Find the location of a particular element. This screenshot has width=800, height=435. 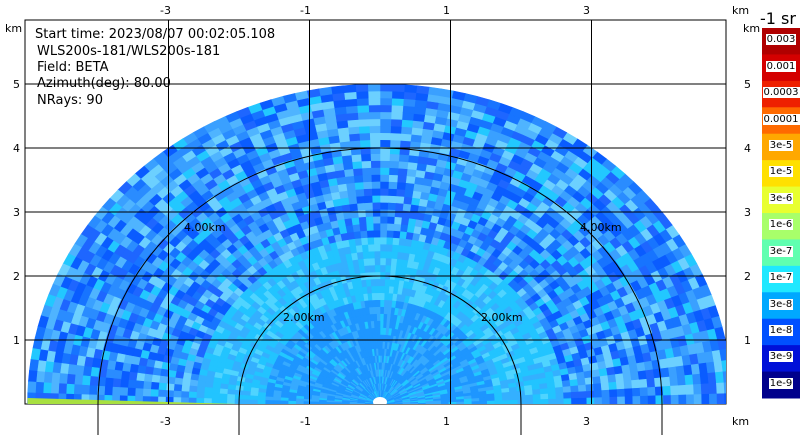

x-unit-top: km is located at coordinates (741, 10).